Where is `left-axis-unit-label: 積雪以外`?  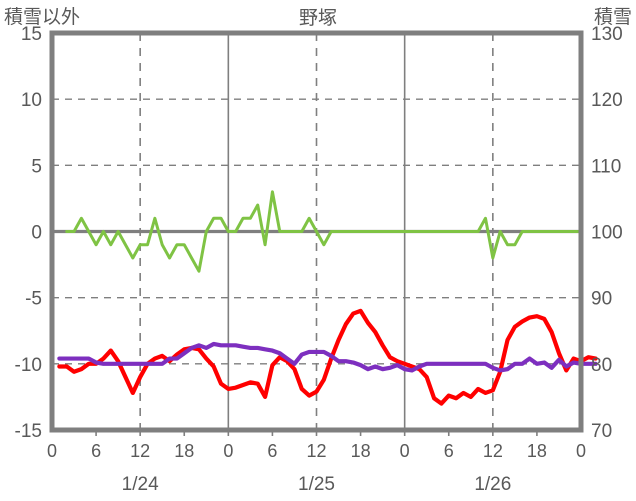
left-axis-unit-label: 積雪以外 is located at coordinates (42, 17).